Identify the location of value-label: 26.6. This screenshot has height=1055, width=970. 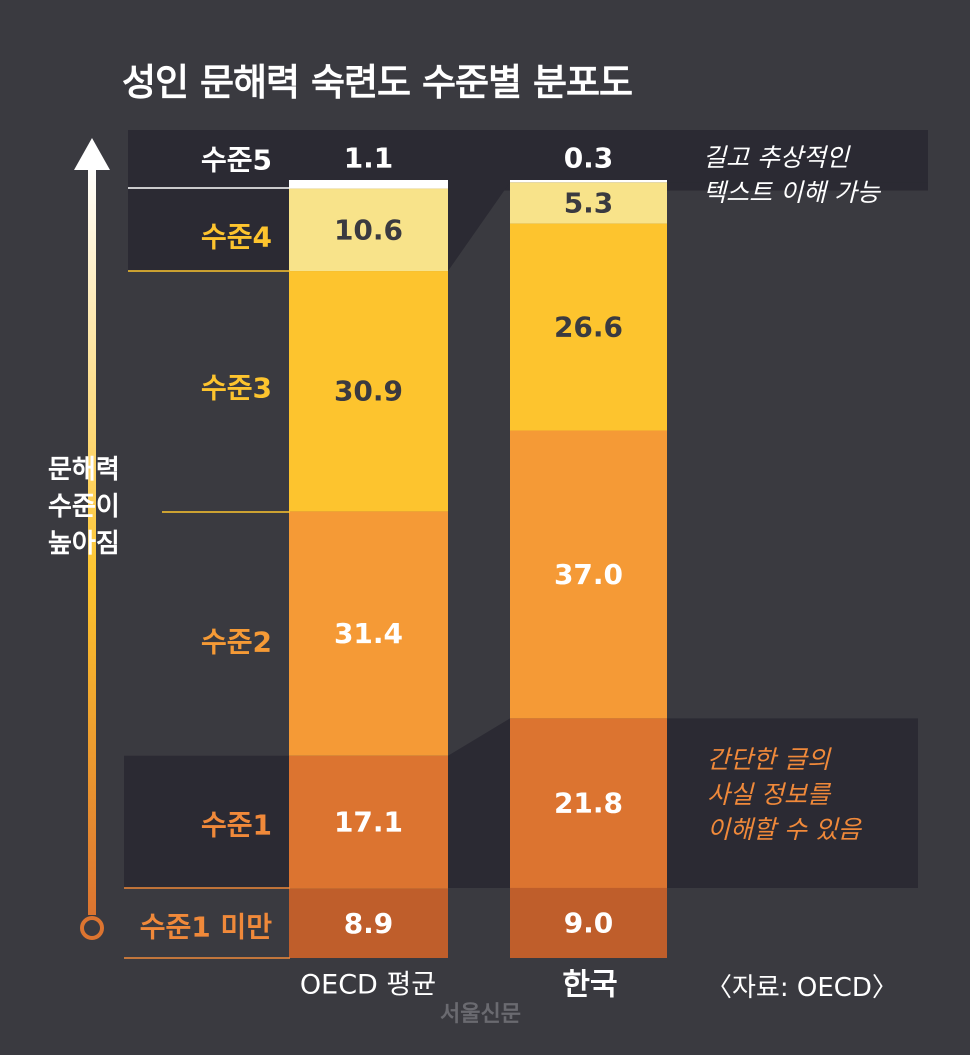
(588, 327).